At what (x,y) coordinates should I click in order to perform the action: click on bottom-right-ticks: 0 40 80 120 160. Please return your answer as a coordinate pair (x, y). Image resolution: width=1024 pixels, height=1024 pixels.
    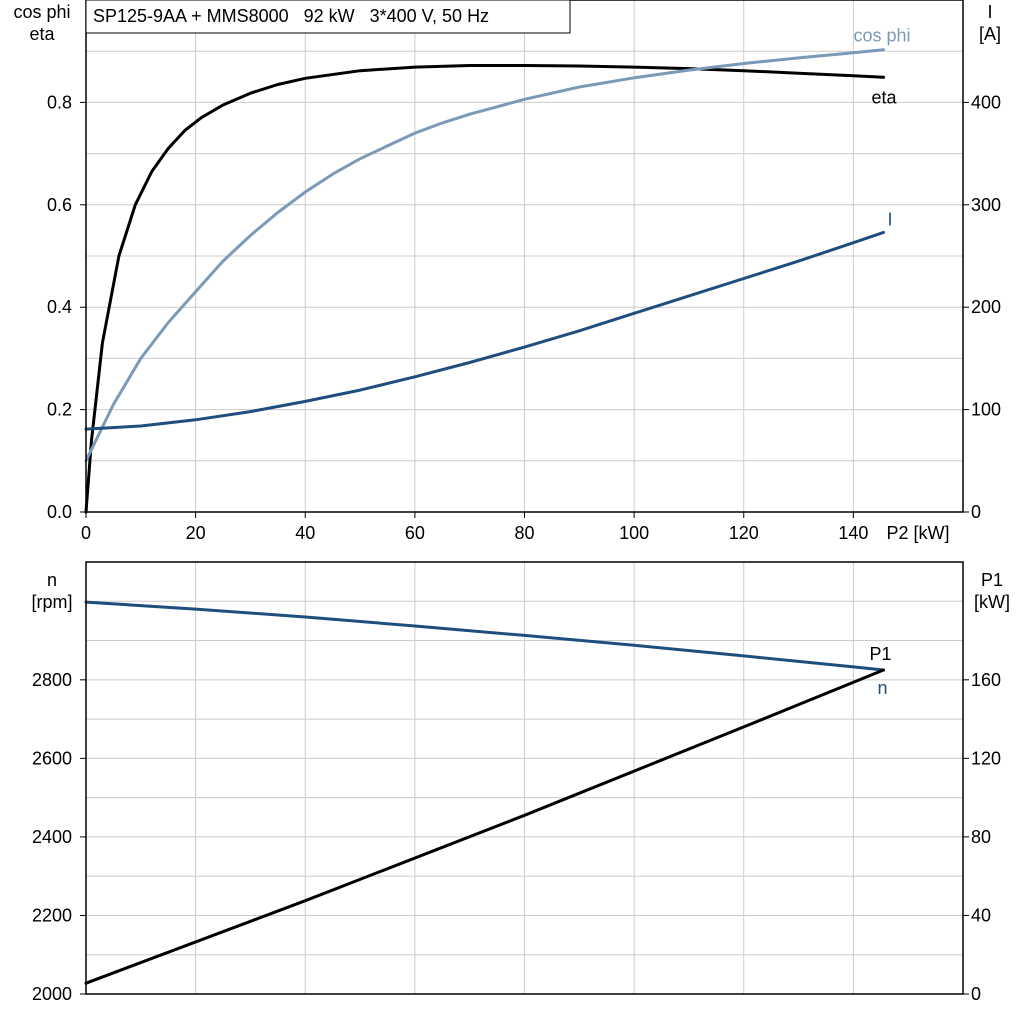
    Looking at the image, I should click on (982, 837).